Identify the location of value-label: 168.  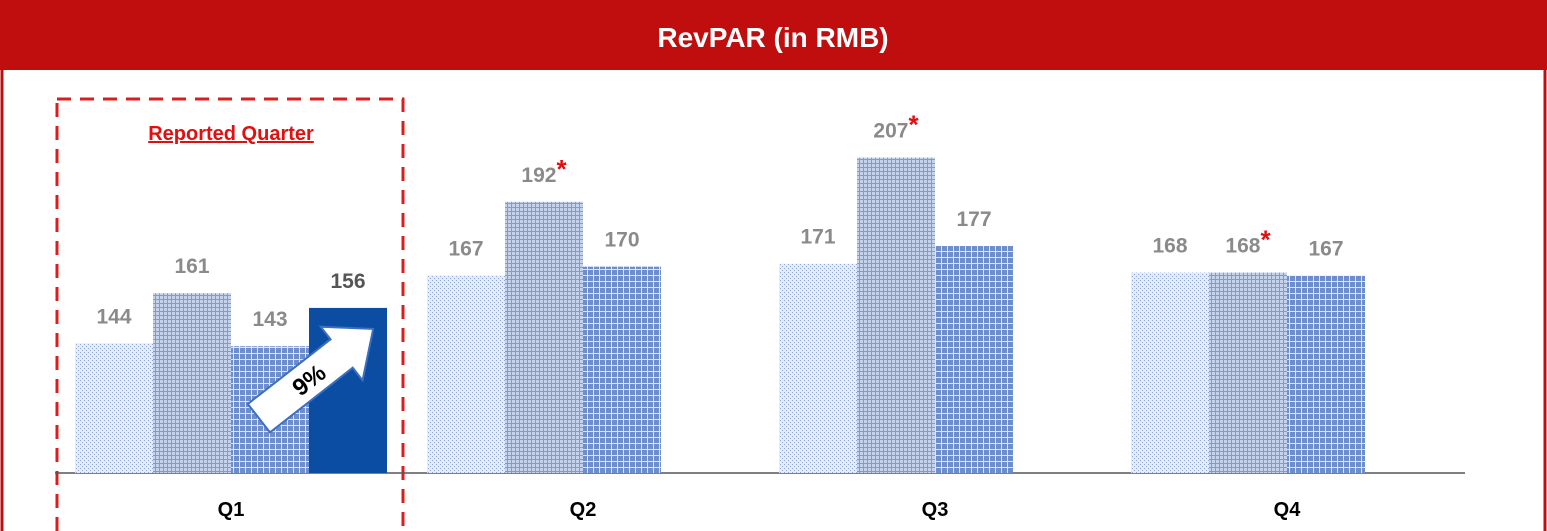
(1169, 246).